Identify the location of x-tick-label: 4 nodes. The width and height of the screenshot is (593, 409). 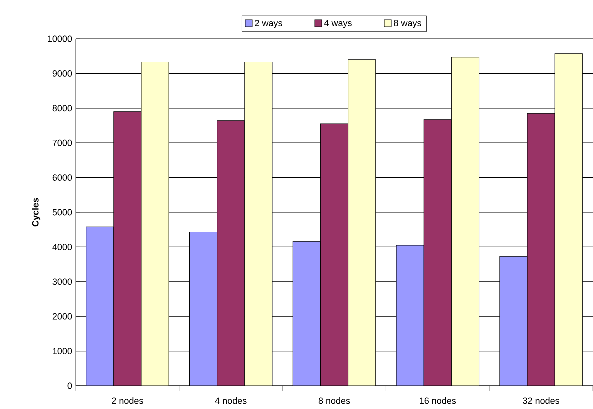
(231, 401).